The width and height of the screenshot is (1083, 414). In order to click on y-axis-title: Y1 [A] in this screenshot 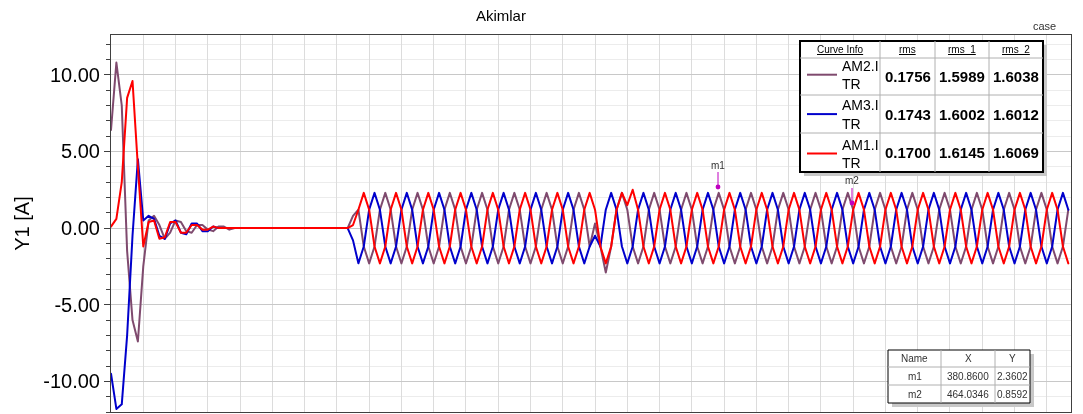, I will do `click(21, 223)`.